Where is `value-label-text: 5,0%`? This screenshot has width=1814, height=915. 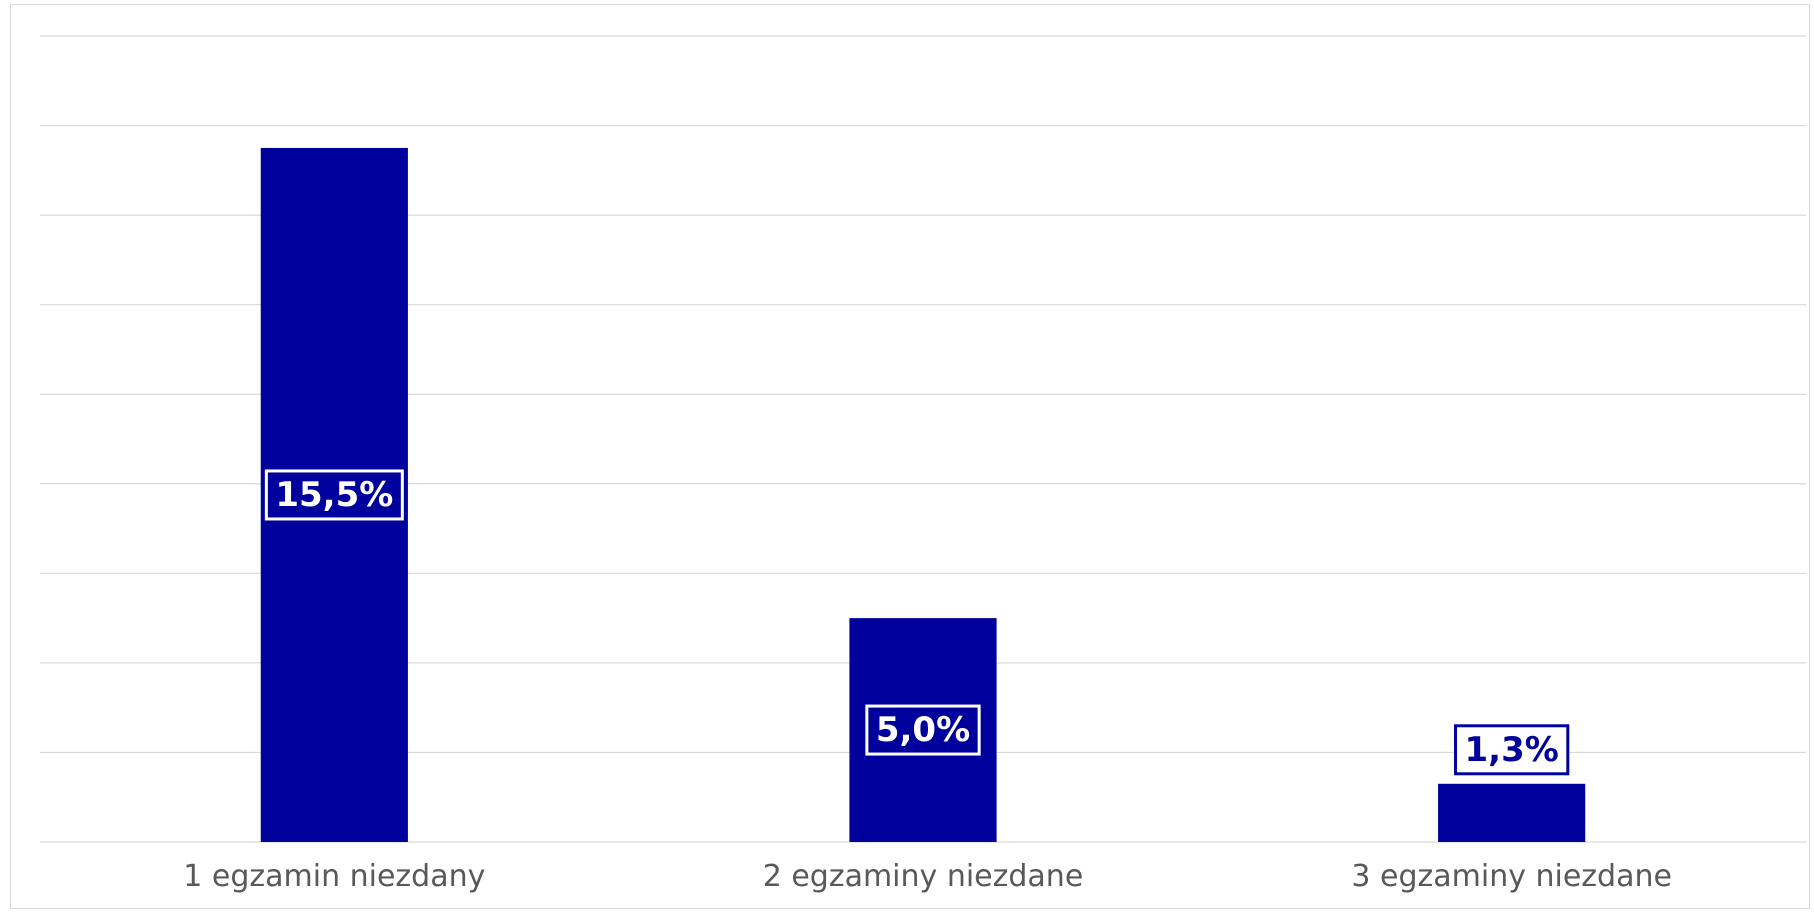 value-label-text: 5,0% is located at coordinates (923, 730).